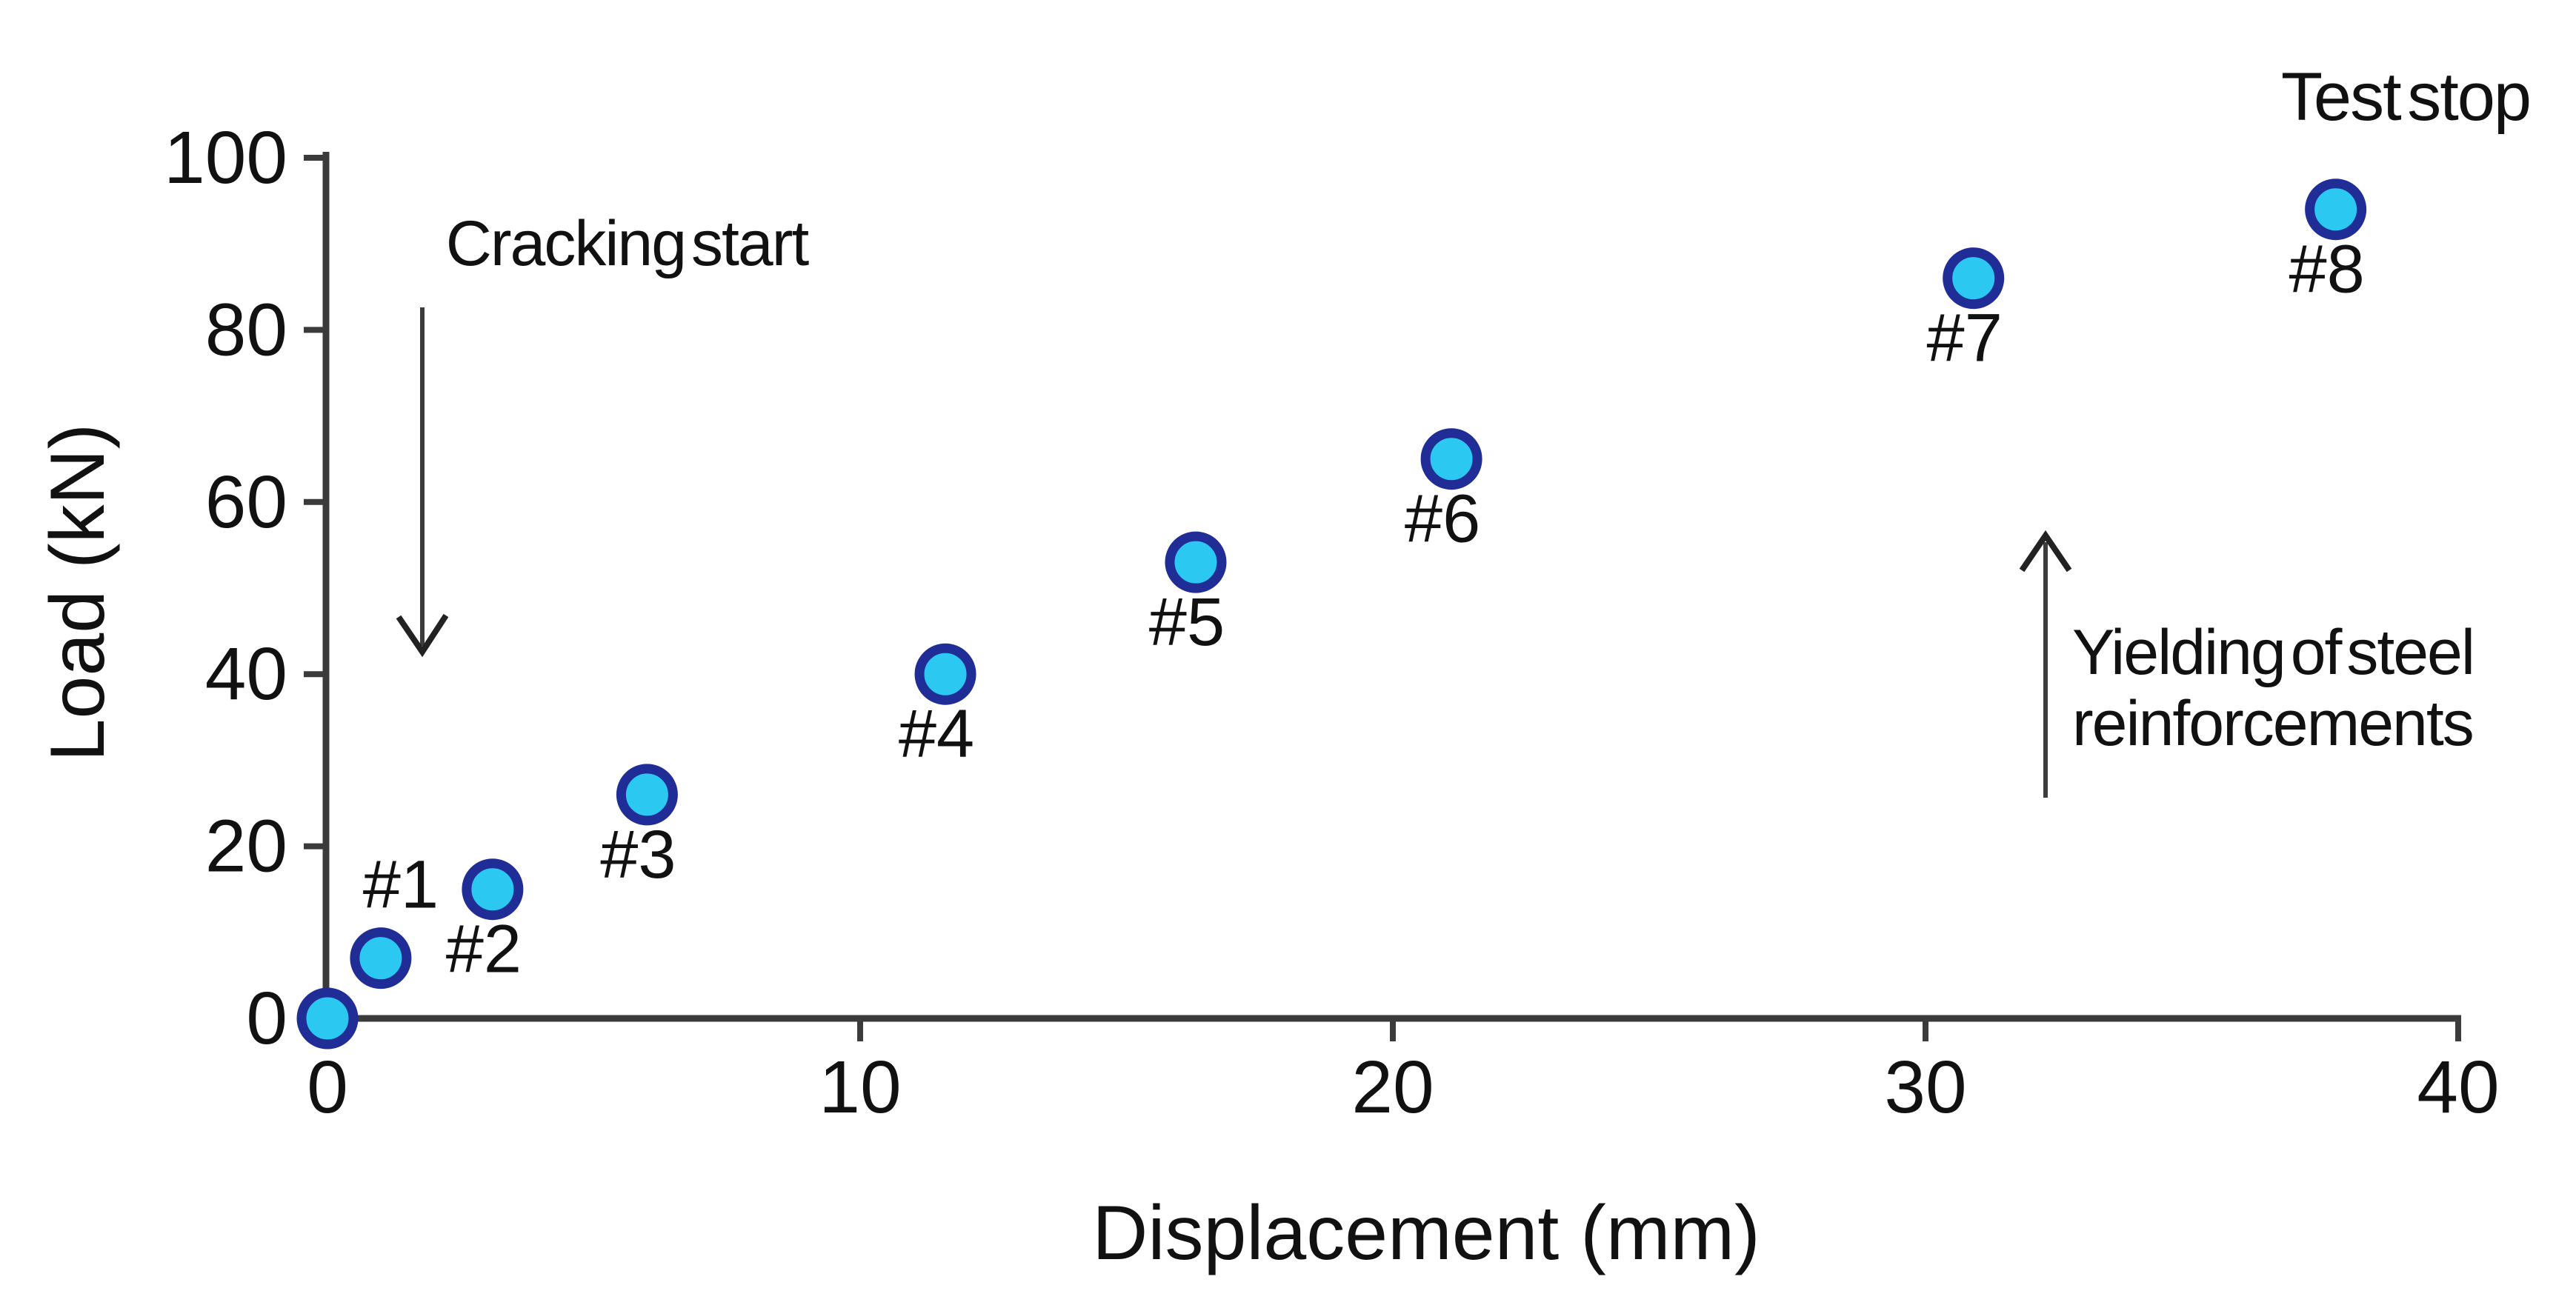 The width and height of the screenshot is (2576, 1308). I want to click on y-tick-label: 40, so click(246, 674).